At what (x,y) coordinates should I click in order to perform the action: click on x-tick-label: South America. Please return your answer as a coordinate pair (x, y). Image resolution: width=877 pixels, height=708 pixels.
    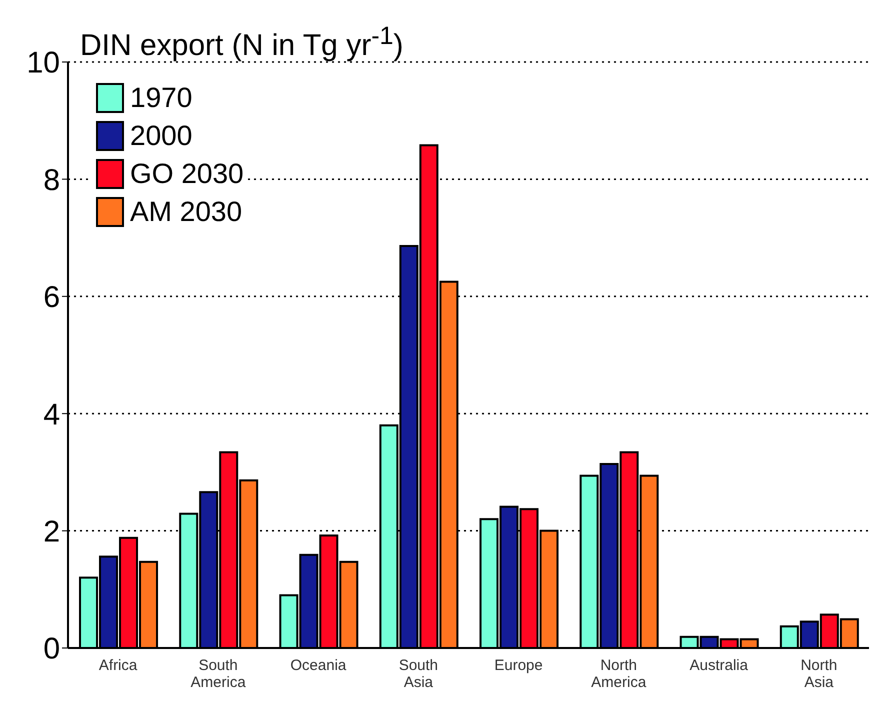
    Looking at the image, I should click on (218, 674).